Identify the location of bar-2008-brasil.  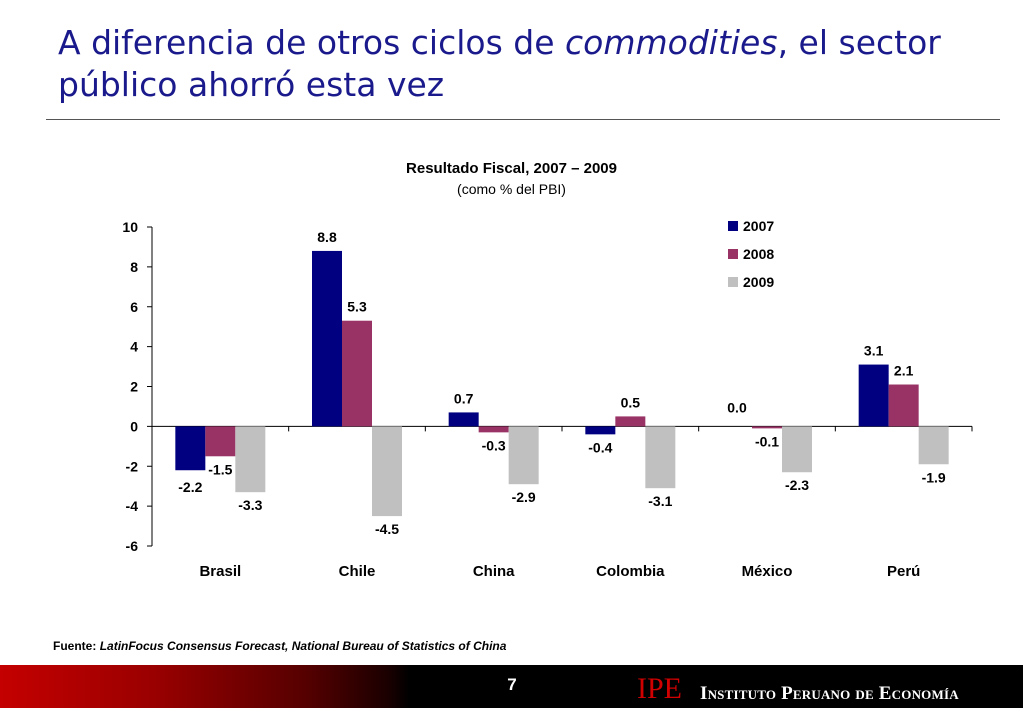
(220, 441).